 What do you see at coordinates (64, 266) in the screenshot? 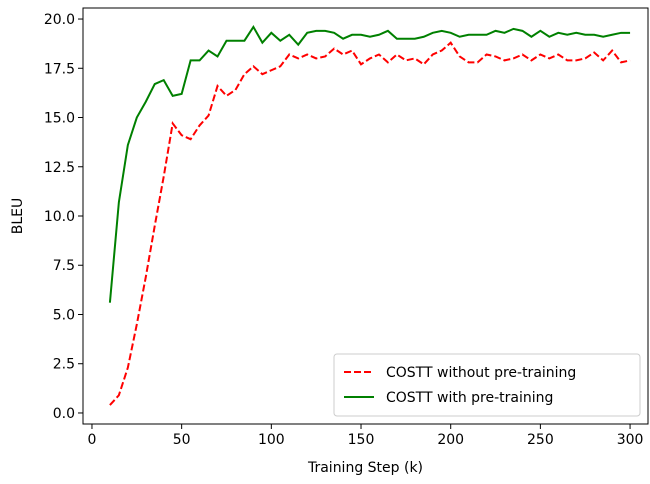
I see `y-tick-label: 7.5` at bounding box center [64, 266].